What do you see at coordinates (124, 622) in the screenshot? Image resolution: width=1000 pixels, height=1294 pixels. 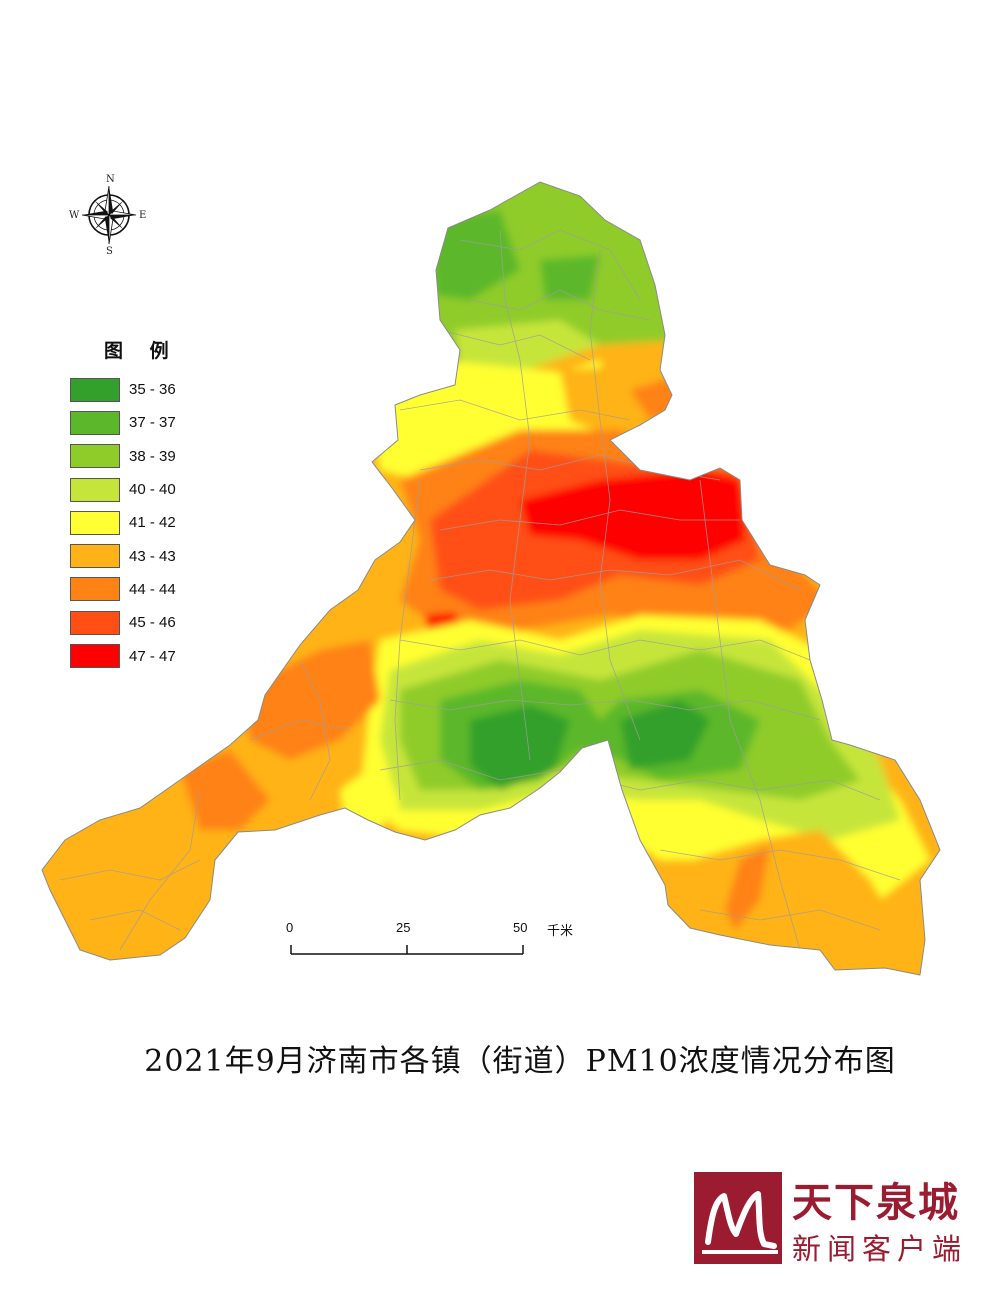 I see `legend-item: 45 - 46` at bounding box center [124, 622].